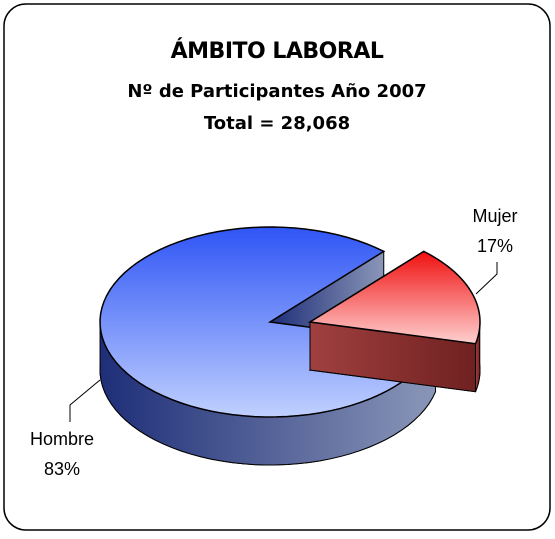 The width and height of the screenshot is (555, 539). Describe the element at coordinates (276, 91) in the screenshot. I see `chart-subtitle: Nº de Participantes Año 2007` at that location.